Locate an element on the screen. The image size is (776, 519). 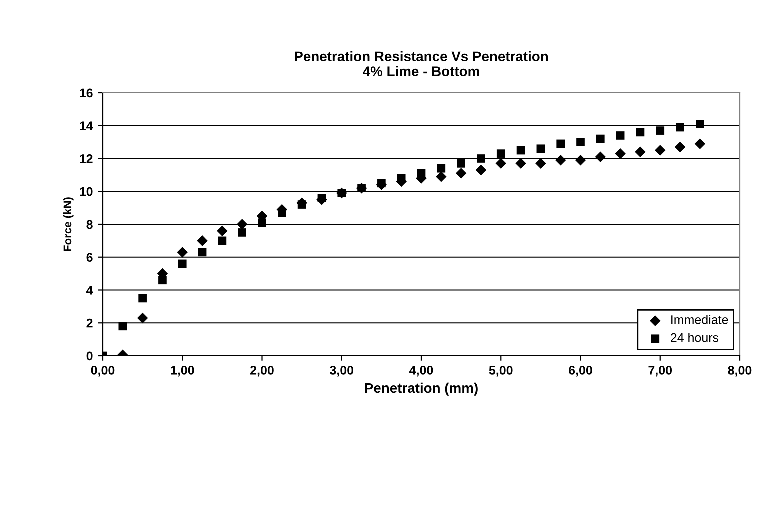
y-tick-label: 6 is located at coordinates (89, 257).